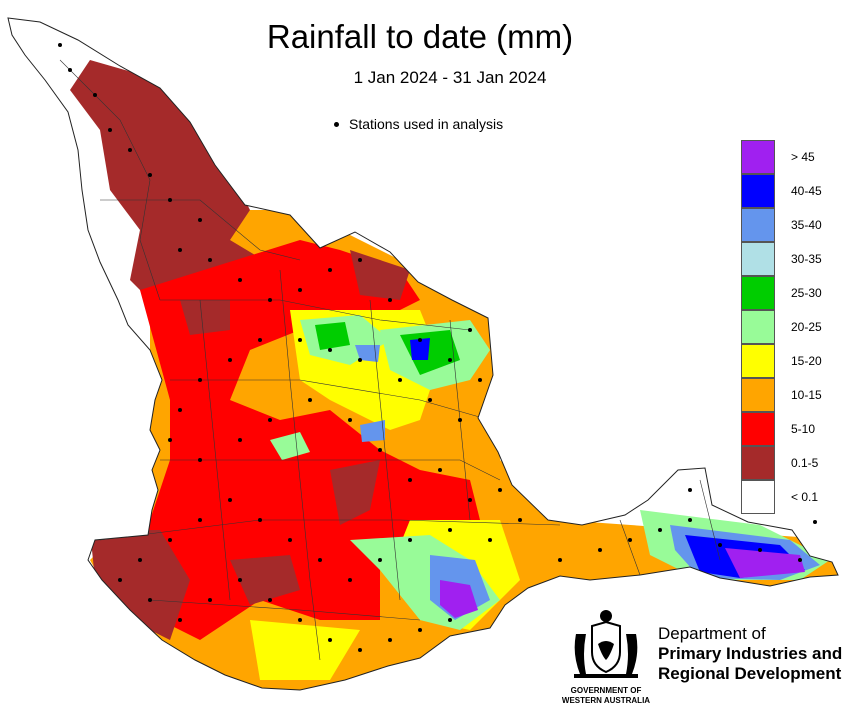  What do you see at coordinates (806, 327) in the screenshot?
I see `legend-label: 20-25` at bounding box center [806, 327].